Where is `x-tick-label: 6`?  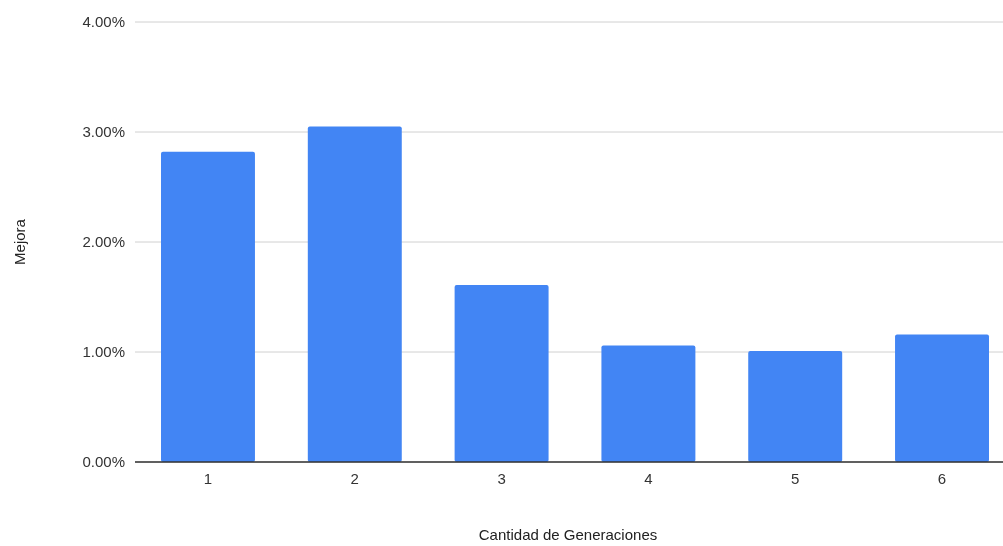
x-tick-label: 6 is located at coordinates (942, 478).